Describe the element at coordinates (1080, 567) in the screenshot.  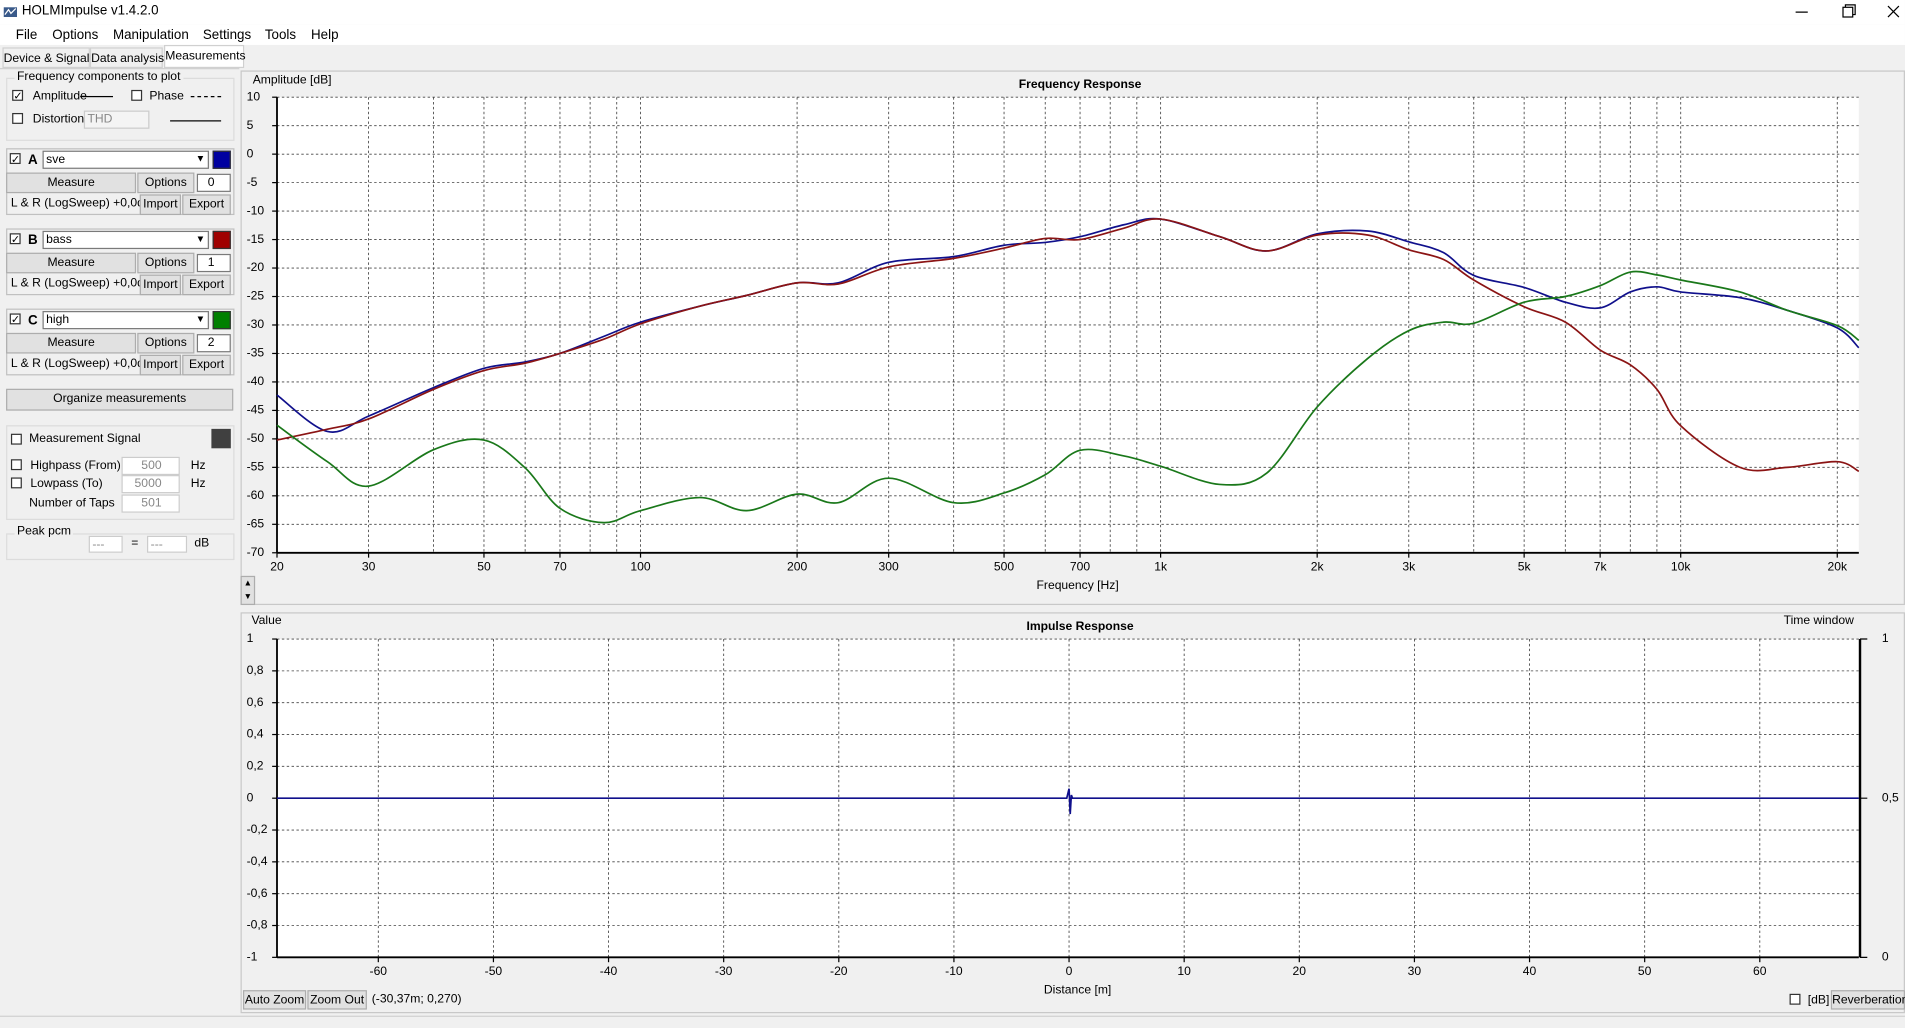
I see `x-tick-label: 700` at that location.